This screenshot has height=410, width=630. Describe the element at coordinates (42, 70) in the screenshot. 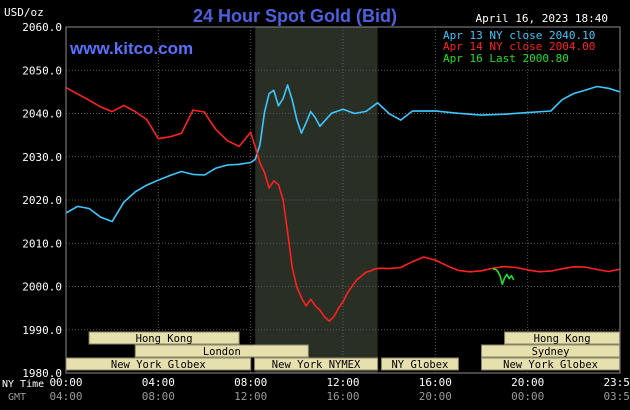

I see `y-tick-label: 2050.0` at that location.